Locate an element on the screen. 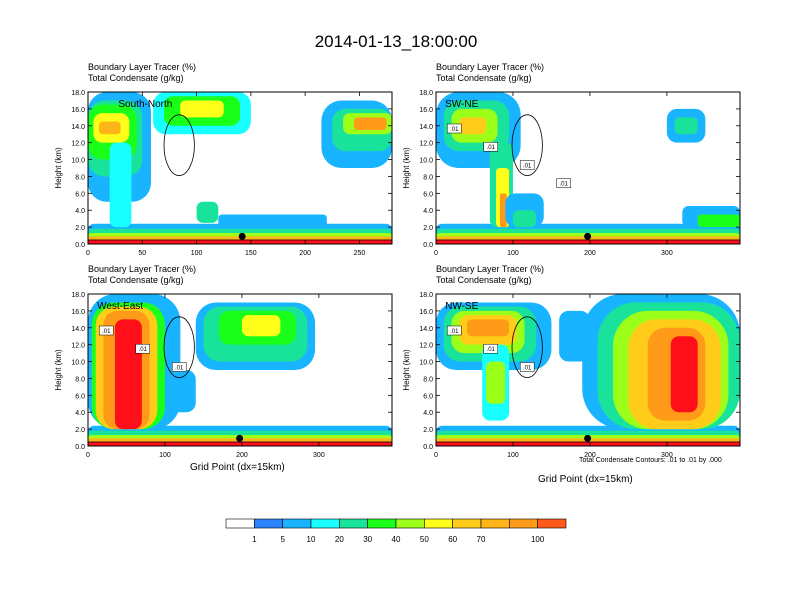 The height and width of the screenshot is (612, 792). panel-4-y-tick-label-2: 4.0 is located at coordinates (428, 413).